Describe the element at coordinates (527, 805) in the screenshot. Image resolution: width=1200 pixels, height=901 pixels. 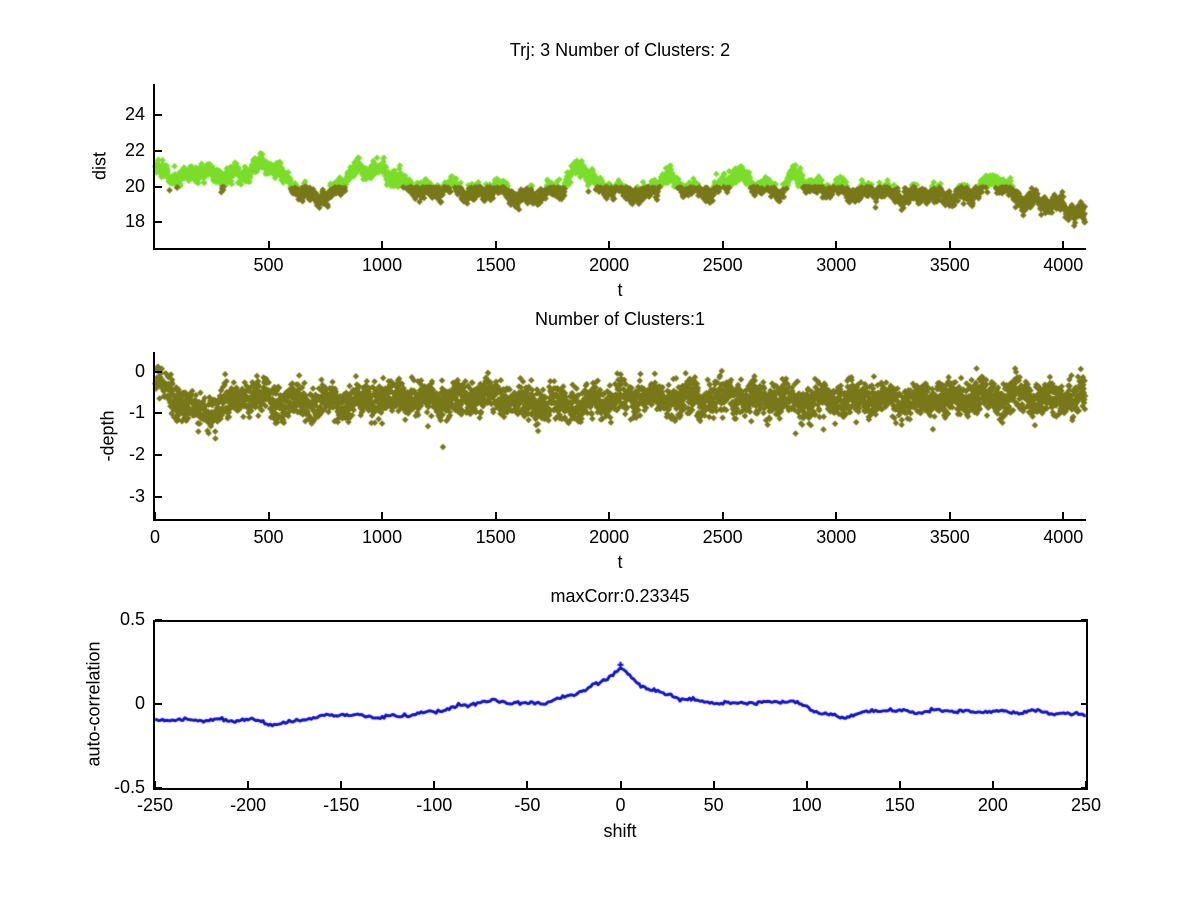
I see `x-tick-label: -50` at that location.